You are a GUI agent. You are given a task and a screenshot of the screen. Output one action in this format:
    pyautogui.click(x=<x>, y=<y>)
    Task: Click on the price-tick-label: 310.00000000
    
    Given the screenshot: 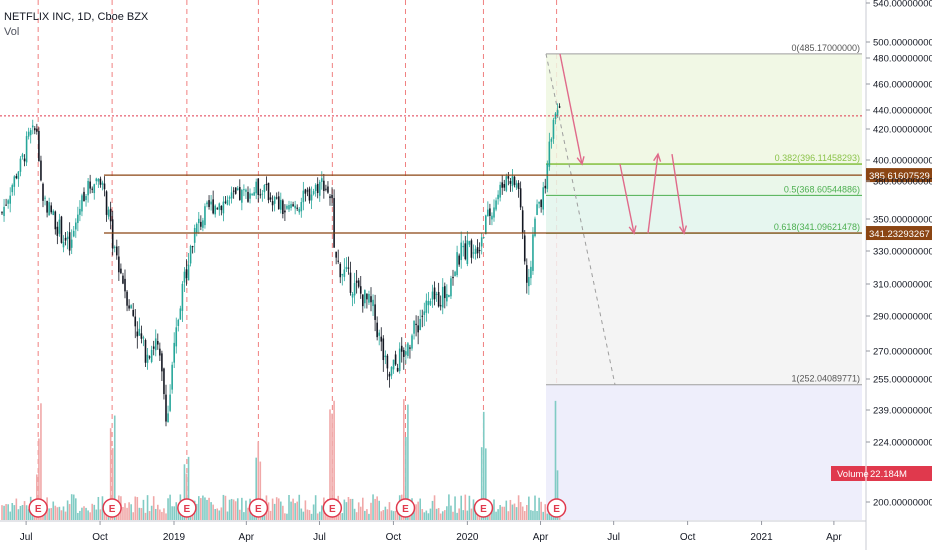 What is the action you would take?
    pyautogui.click(x=902, y=285)
    